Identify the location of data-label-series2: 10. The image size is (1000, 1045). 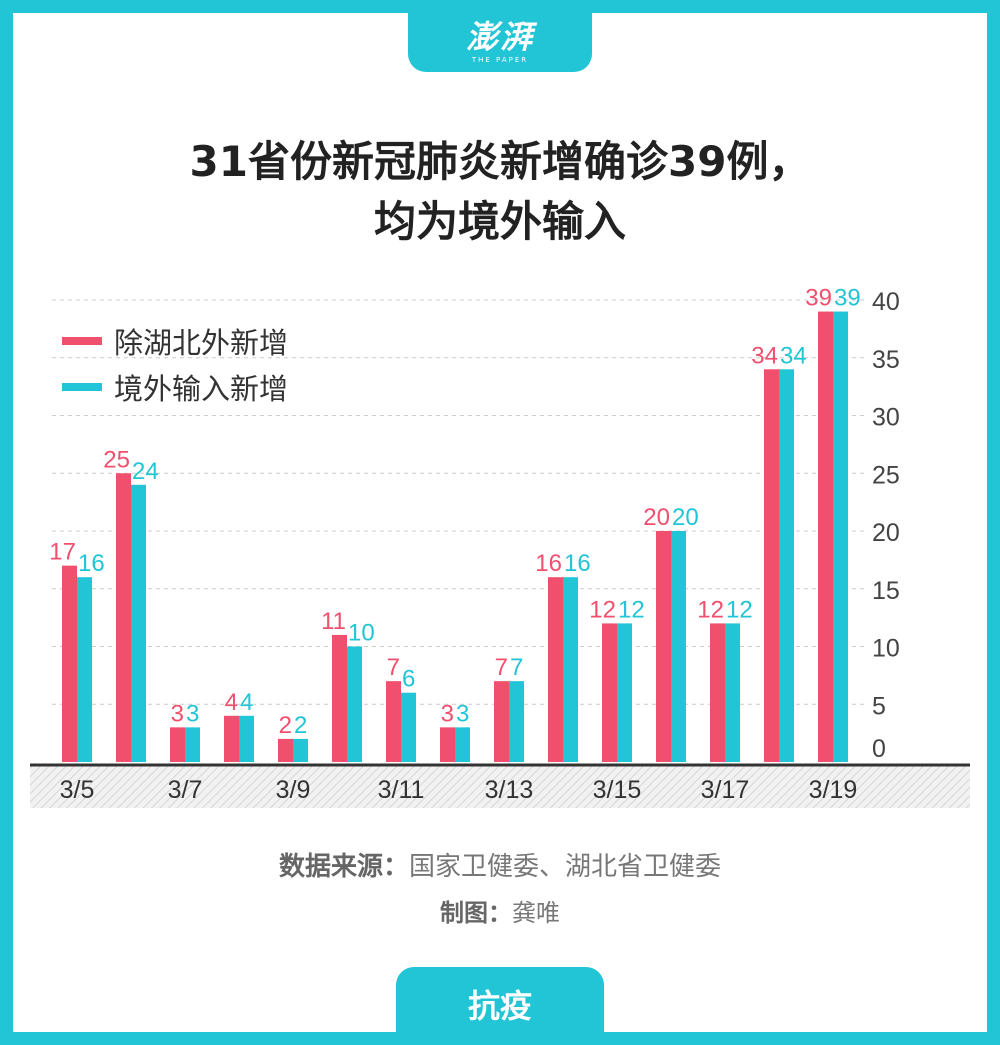
(361, 633).